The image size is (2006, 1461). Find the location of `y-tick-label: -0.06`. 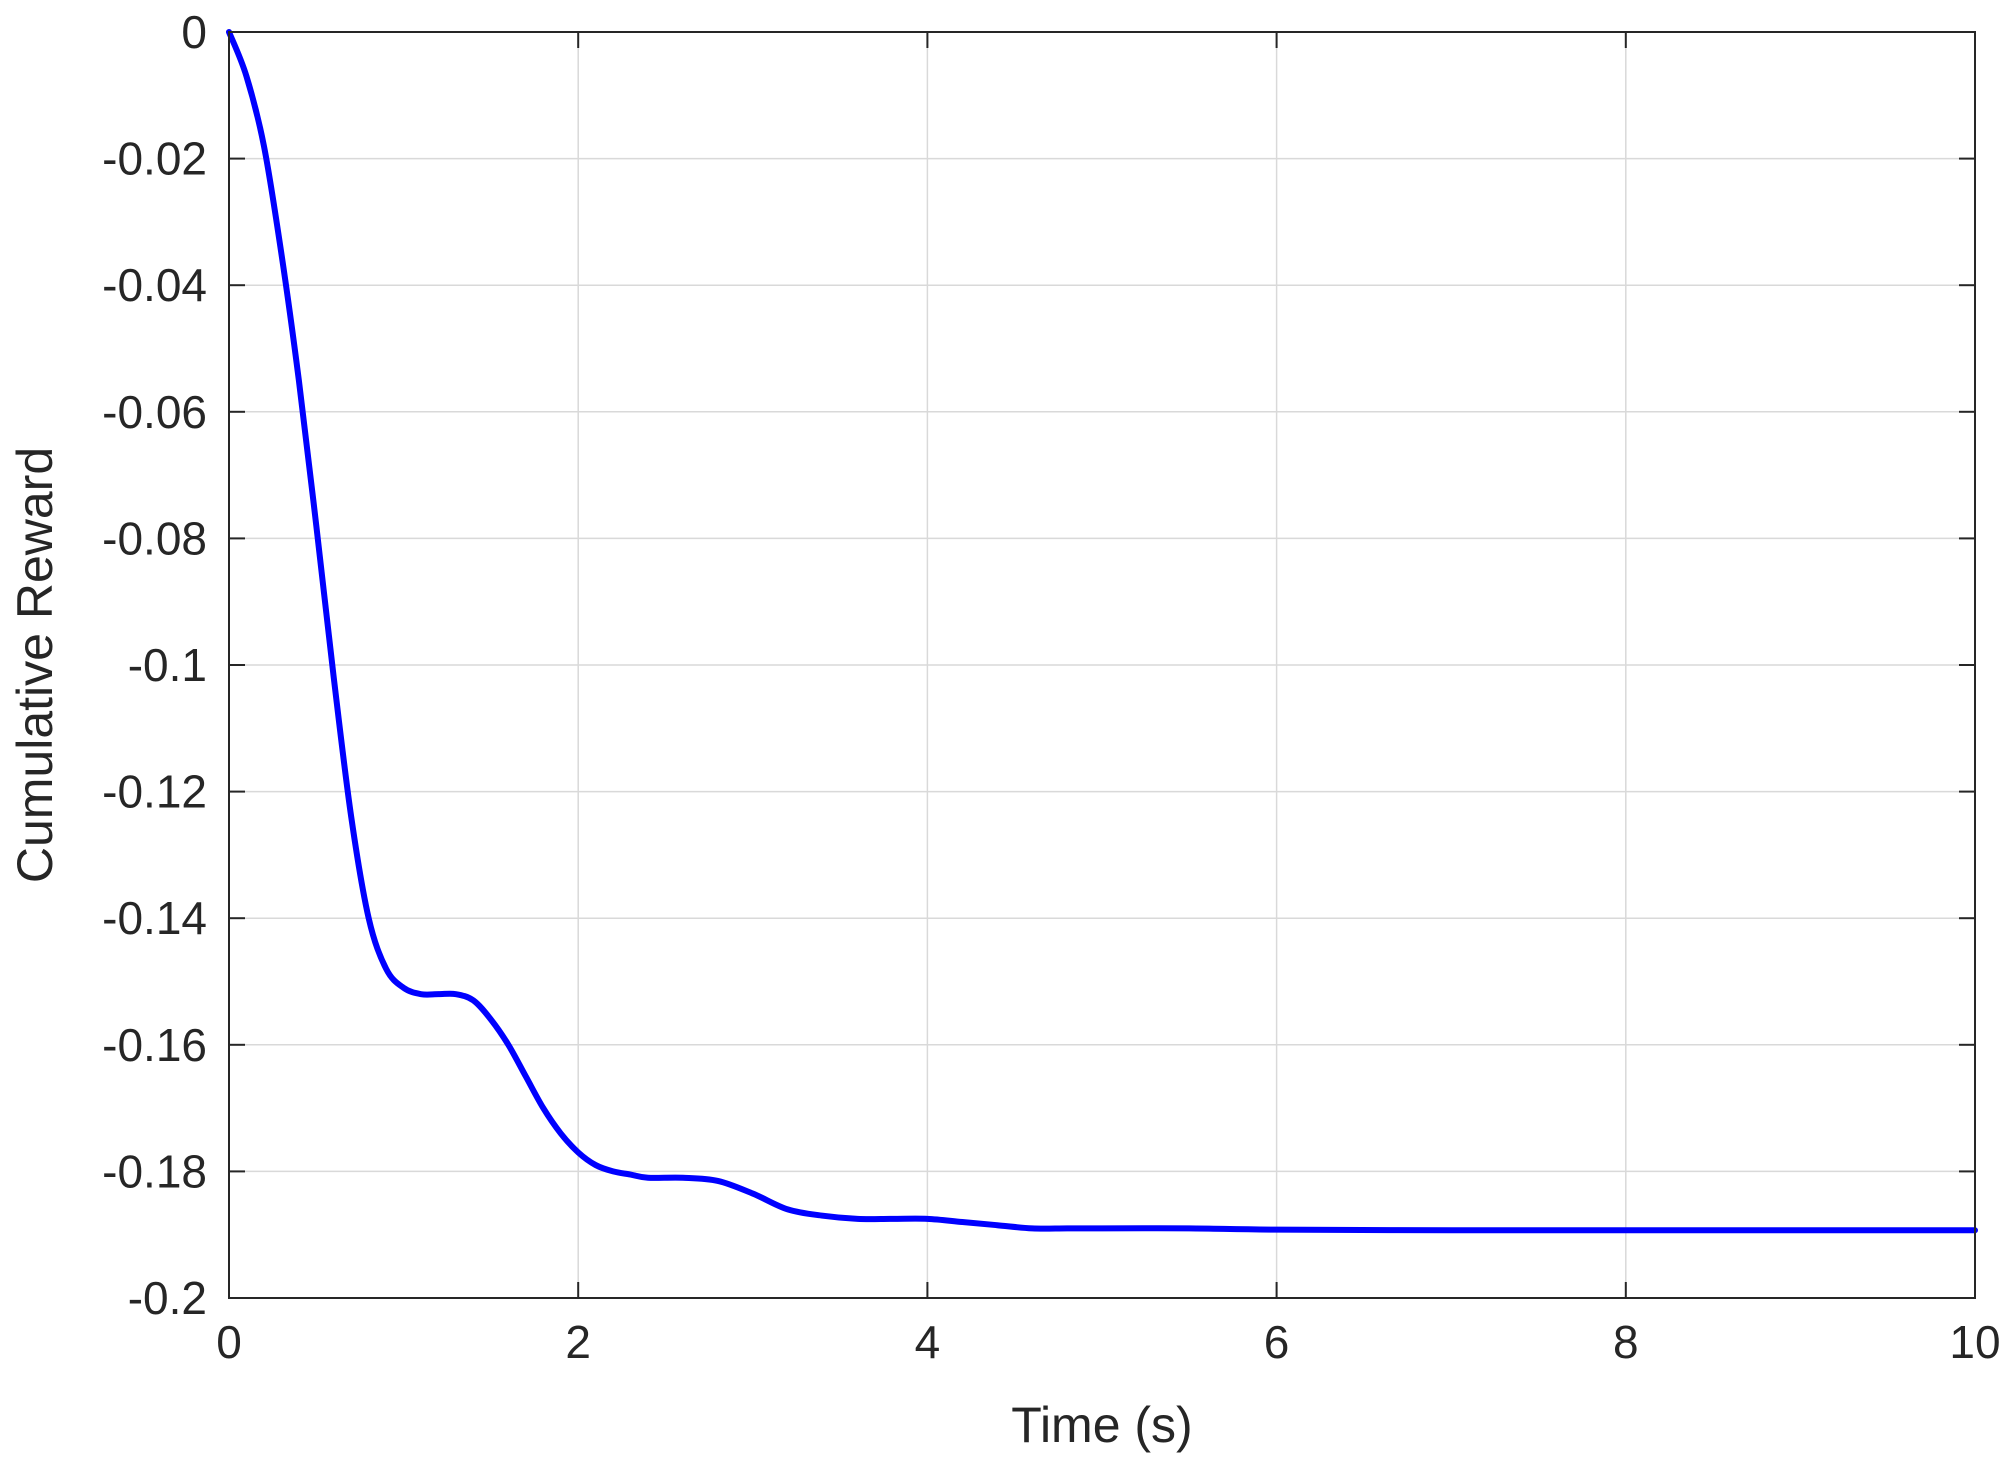

y-tick-label: -0.06 is located at coordinates (154, 412).